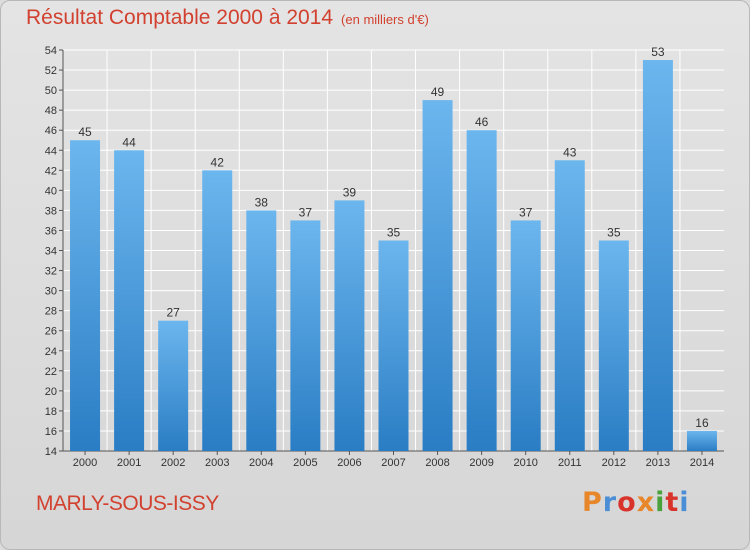 This screenshot has height=550, width=750. I want to click on y-tick-label: 52, so click(51, 71).